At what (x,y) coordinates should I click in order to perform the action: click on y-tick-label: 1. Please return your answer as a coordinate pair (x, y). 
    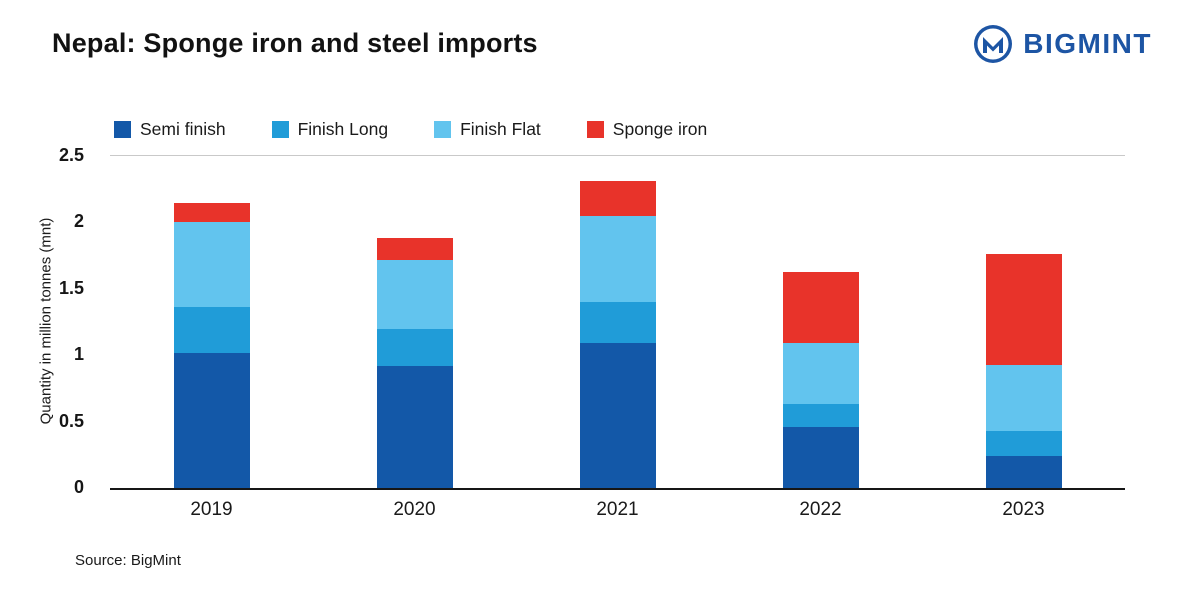
    Looking at the image, I should click on (78, 354).